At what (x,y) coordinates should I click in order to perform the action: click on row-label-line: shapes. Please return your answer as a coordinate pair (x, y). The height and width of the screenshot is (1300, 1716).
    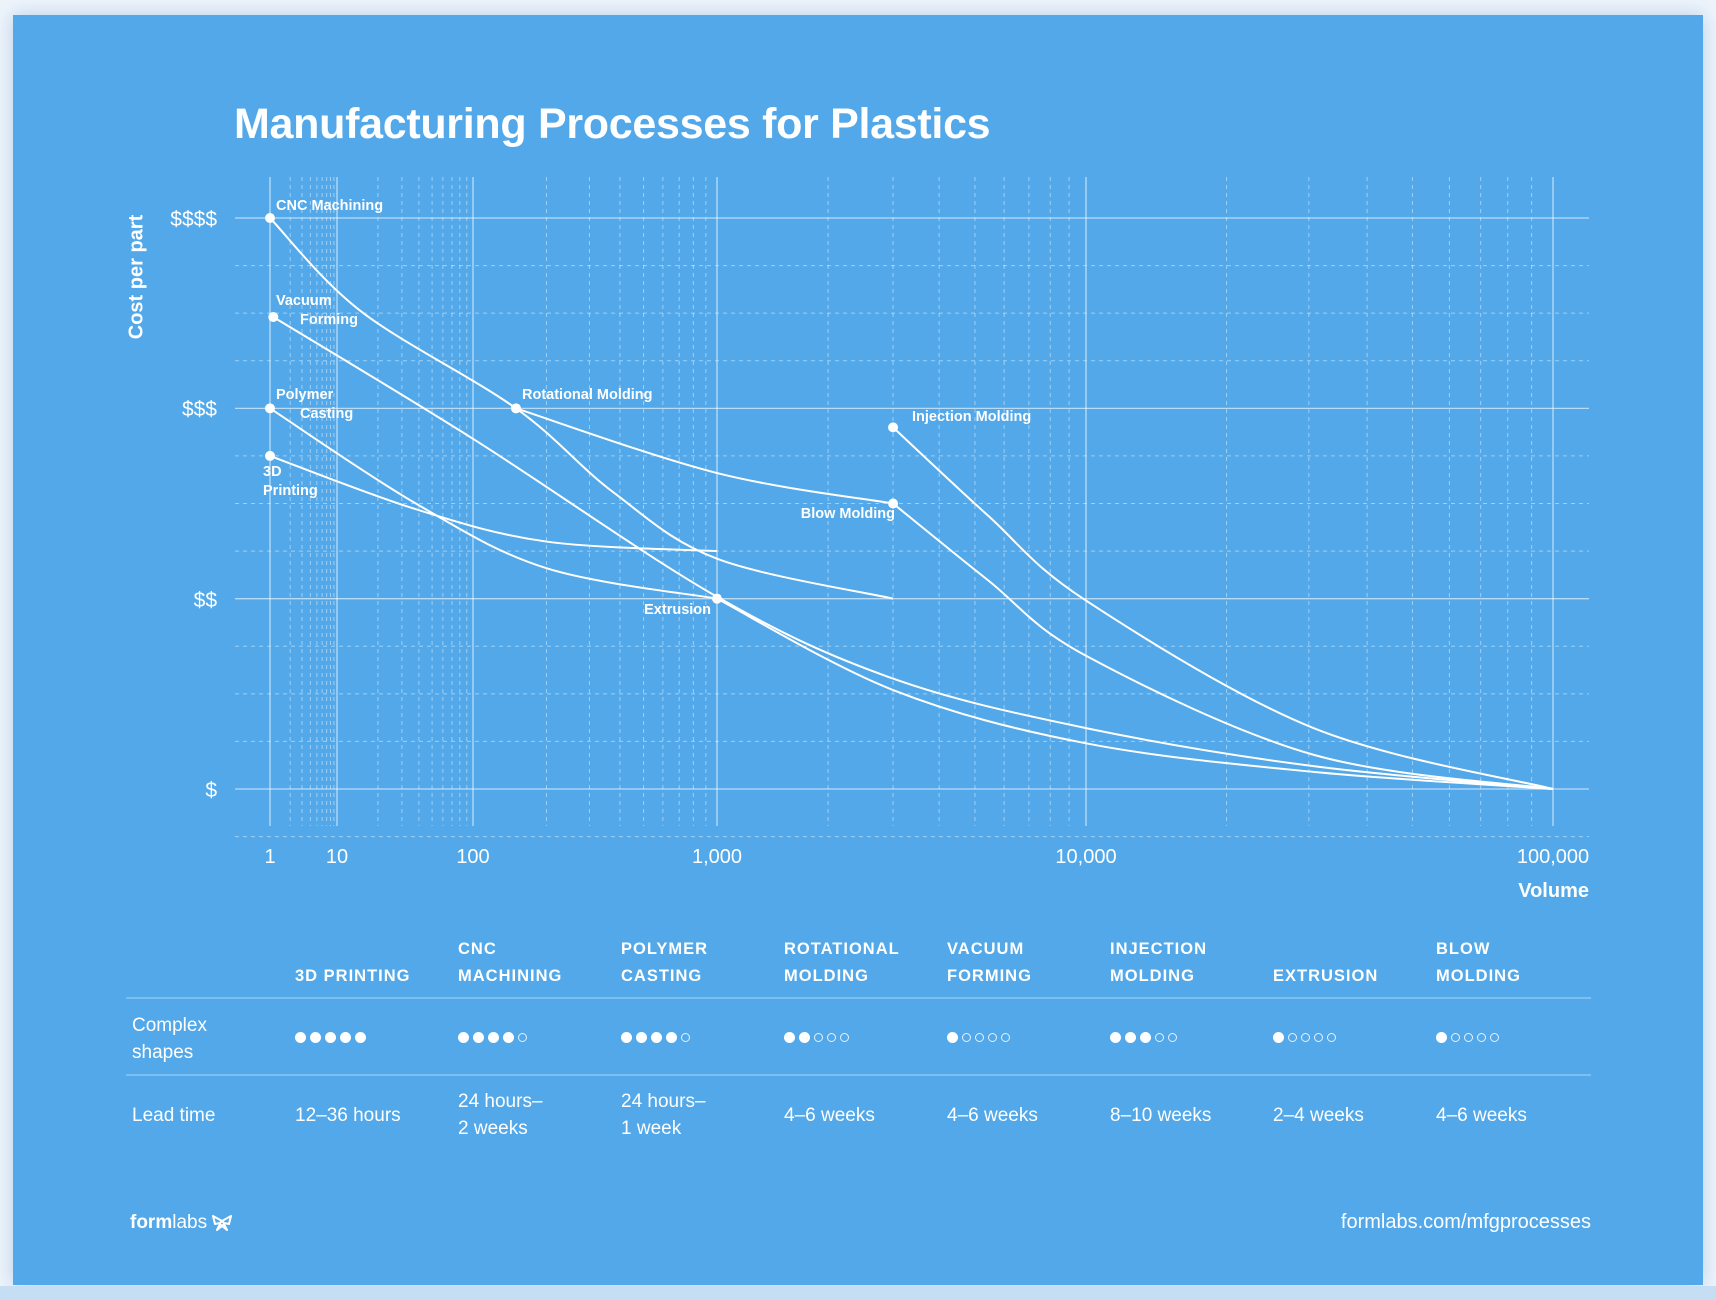
    Looking at the image, I should click on (163, 1052).